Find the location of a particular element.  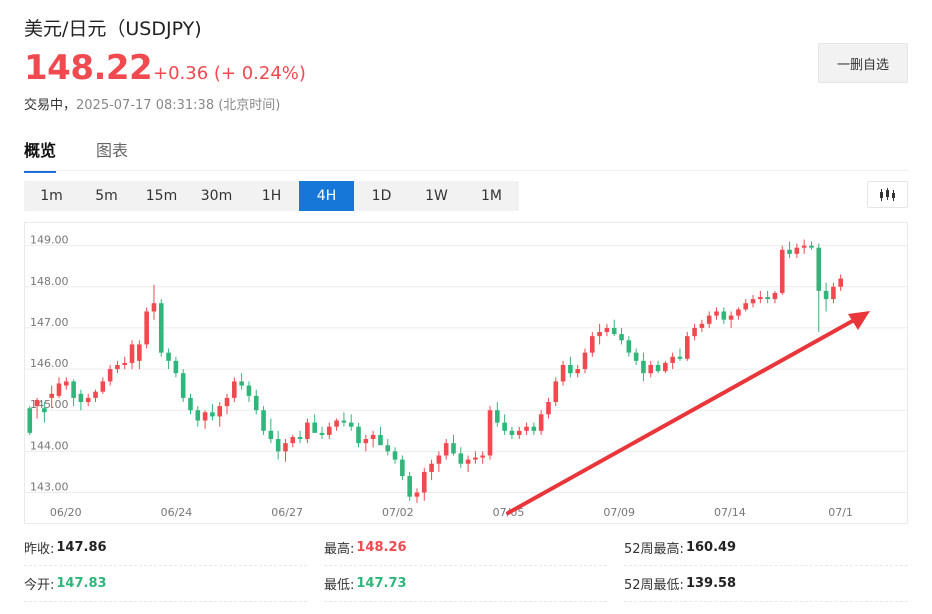

period-1mo: 1M is located at coordinates (491, 196).